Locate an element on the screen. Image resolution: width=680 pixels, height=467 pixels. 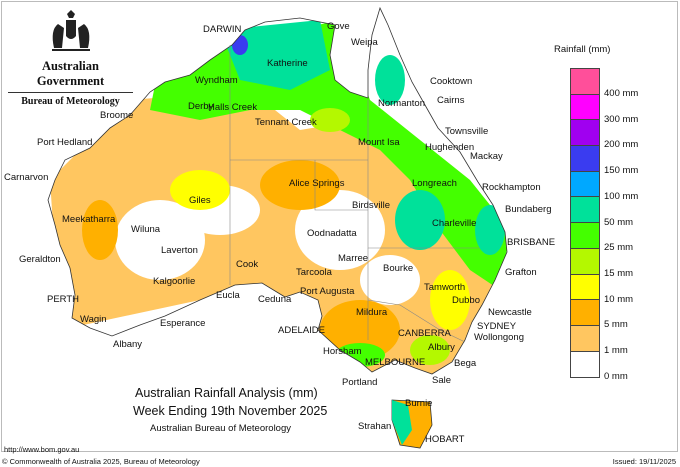
place-label: Longreach is located at coordinates (434, 183).